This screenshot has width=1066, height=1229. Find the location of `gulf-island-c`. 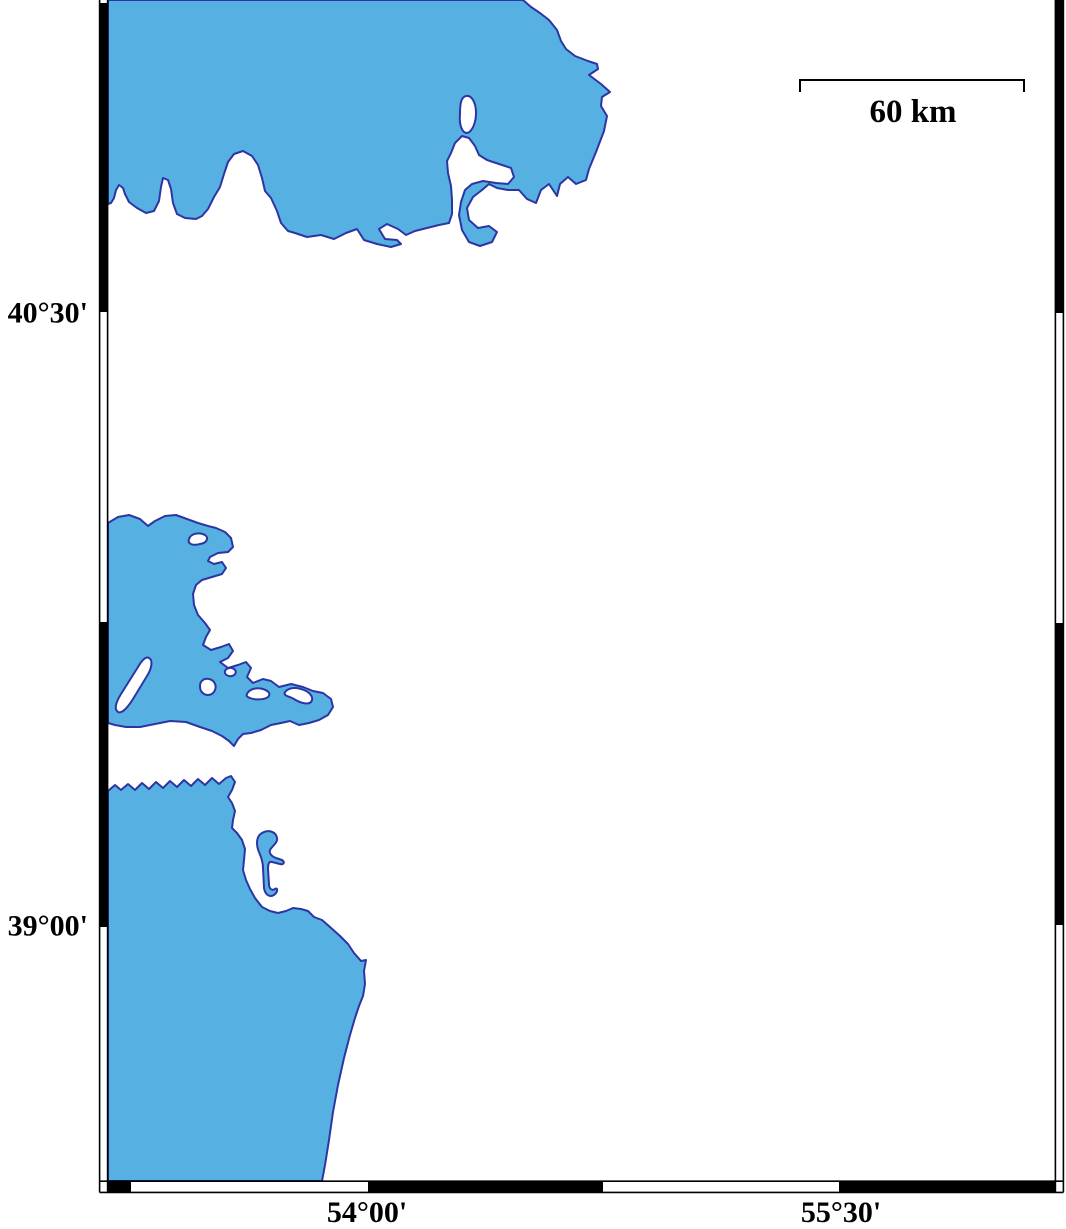

gulf-island-c is located at coordinates (298, 695).